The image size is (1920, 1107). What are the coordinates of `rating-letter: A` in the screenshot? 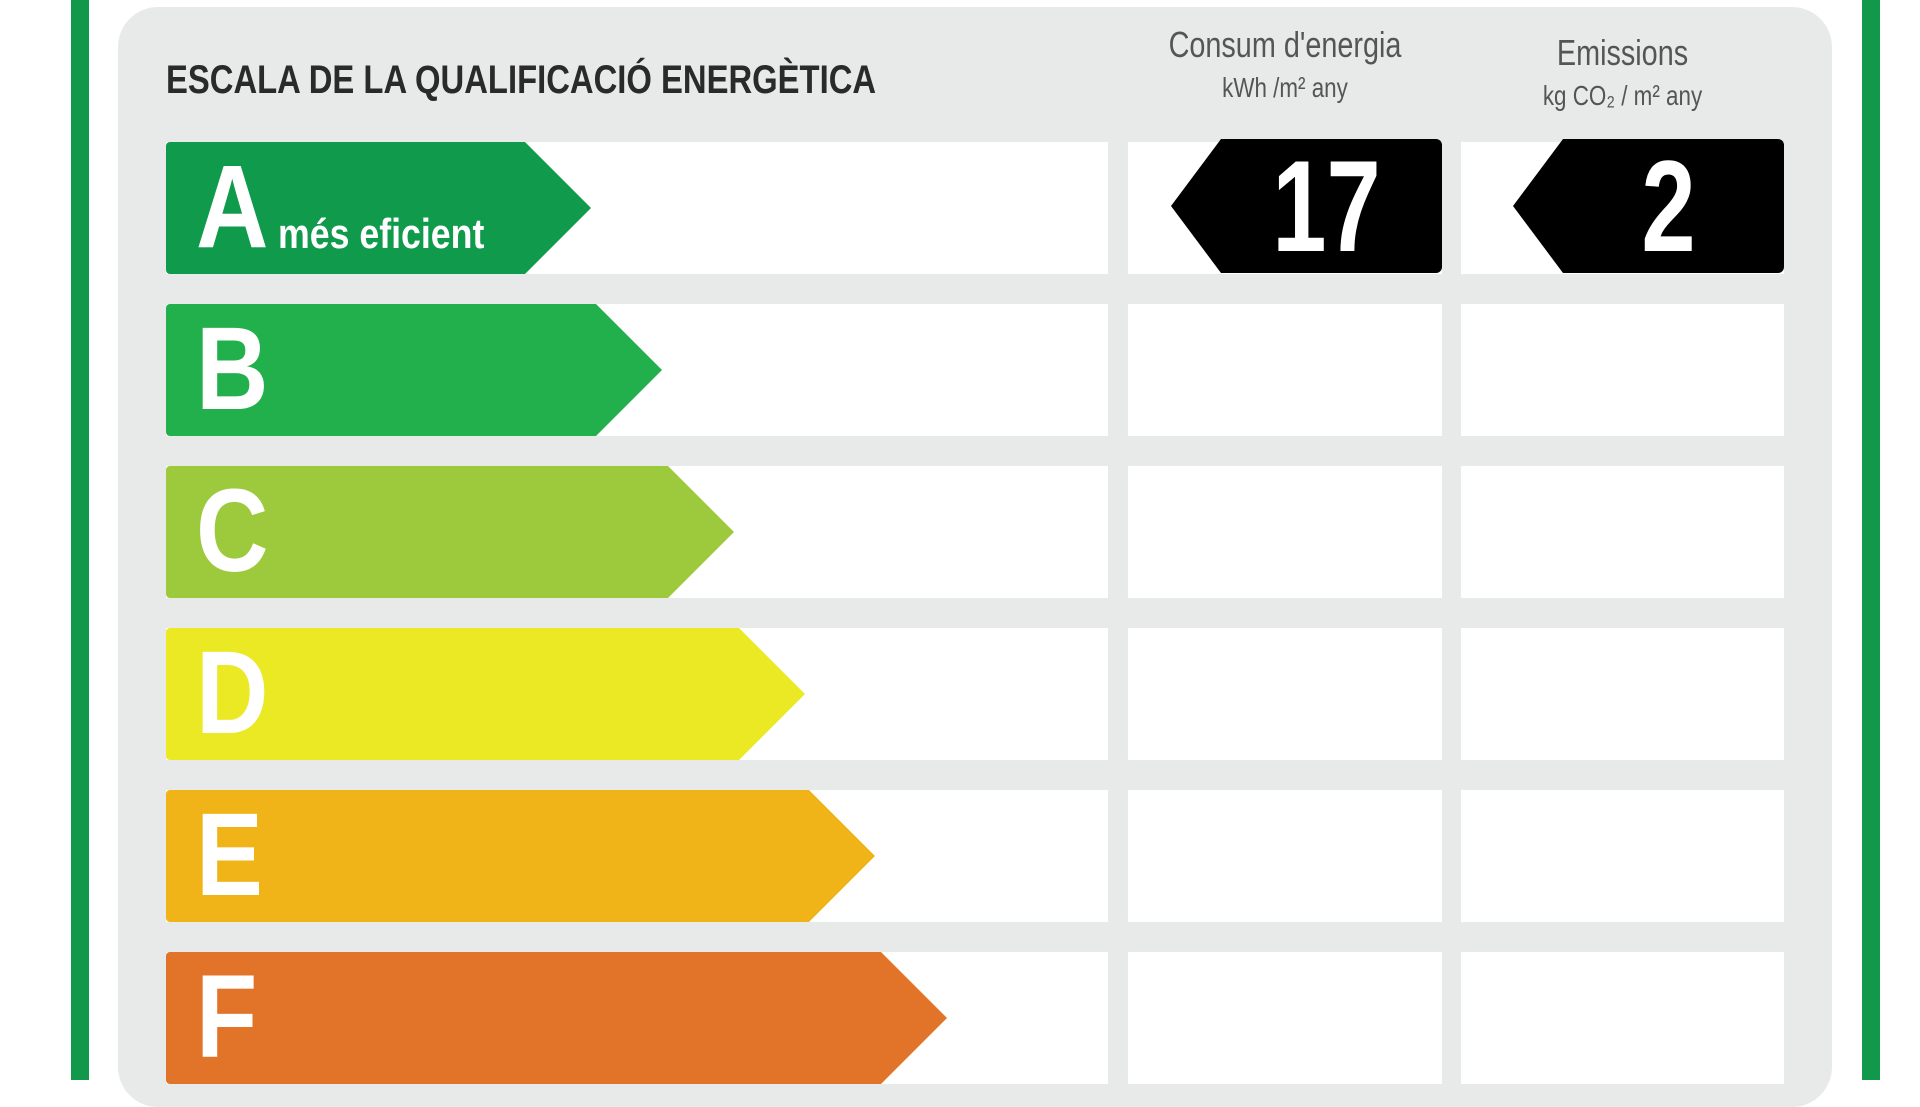 It's located at (232, 207).